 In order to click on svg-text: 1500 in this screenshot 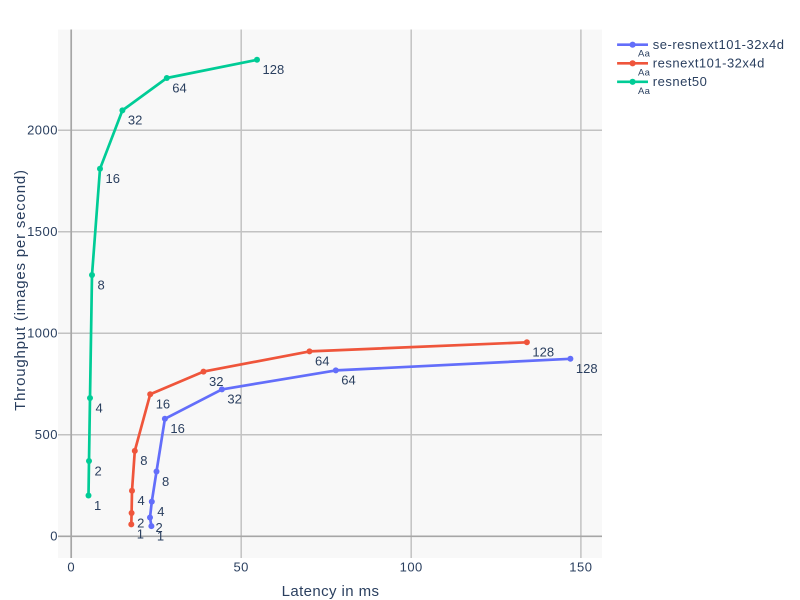, I will do `click(42, 231)`.